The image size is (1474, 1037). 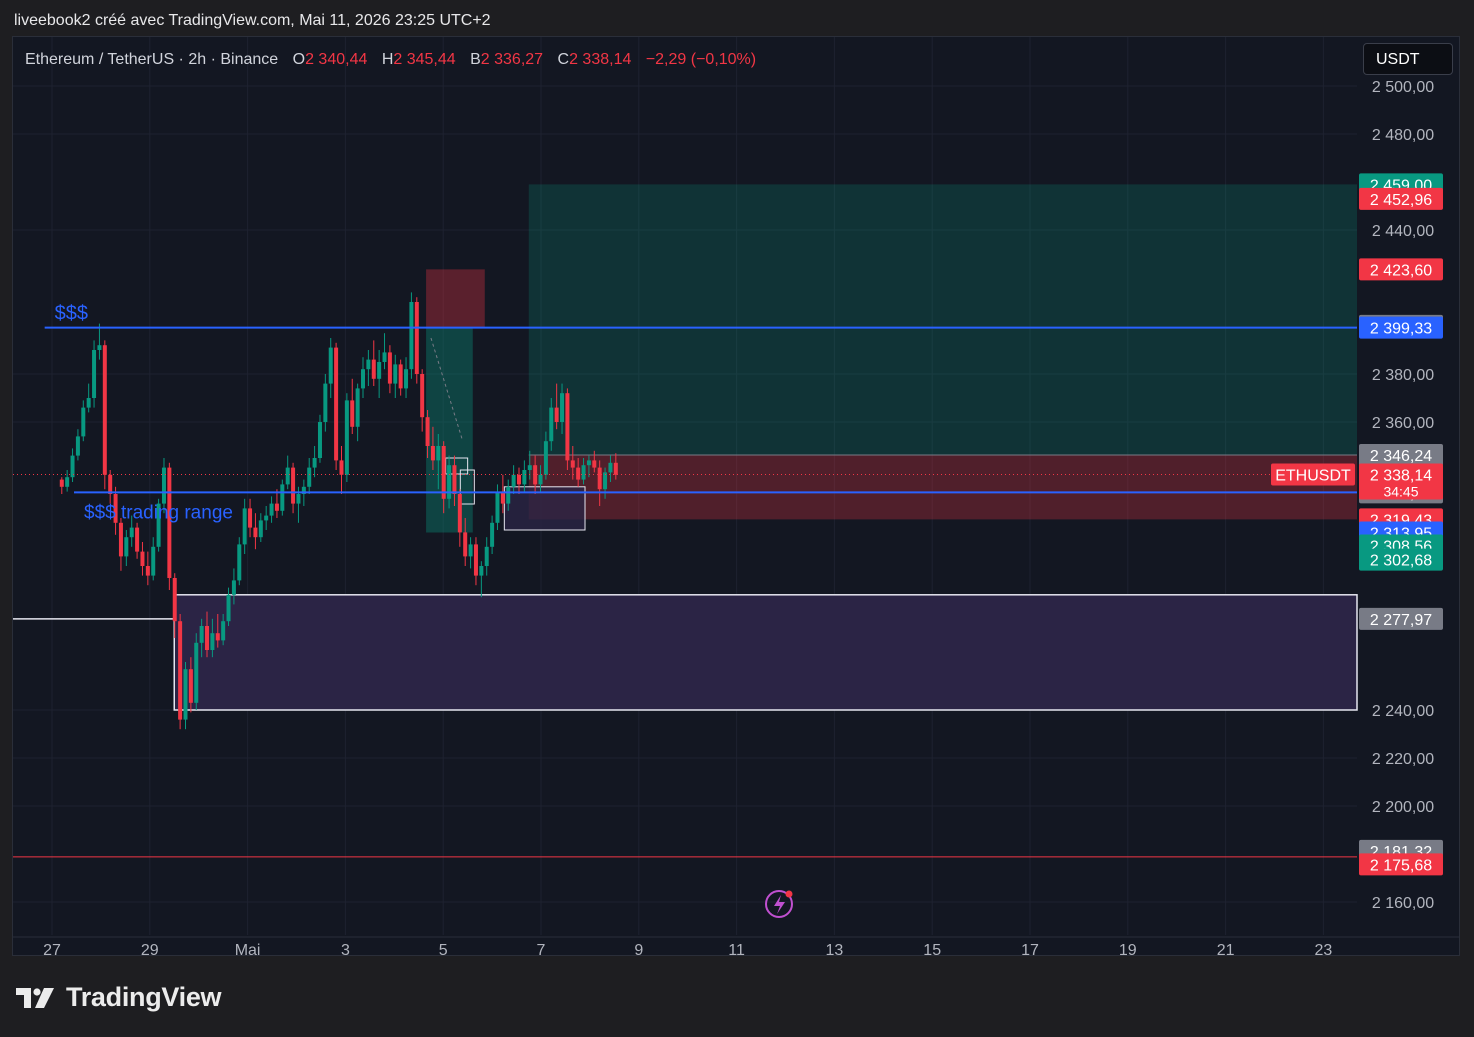 What do you see at coordinates (119, 997) in the screenshot?
I see `brand: TradingView` at bounding box center [119, 997].